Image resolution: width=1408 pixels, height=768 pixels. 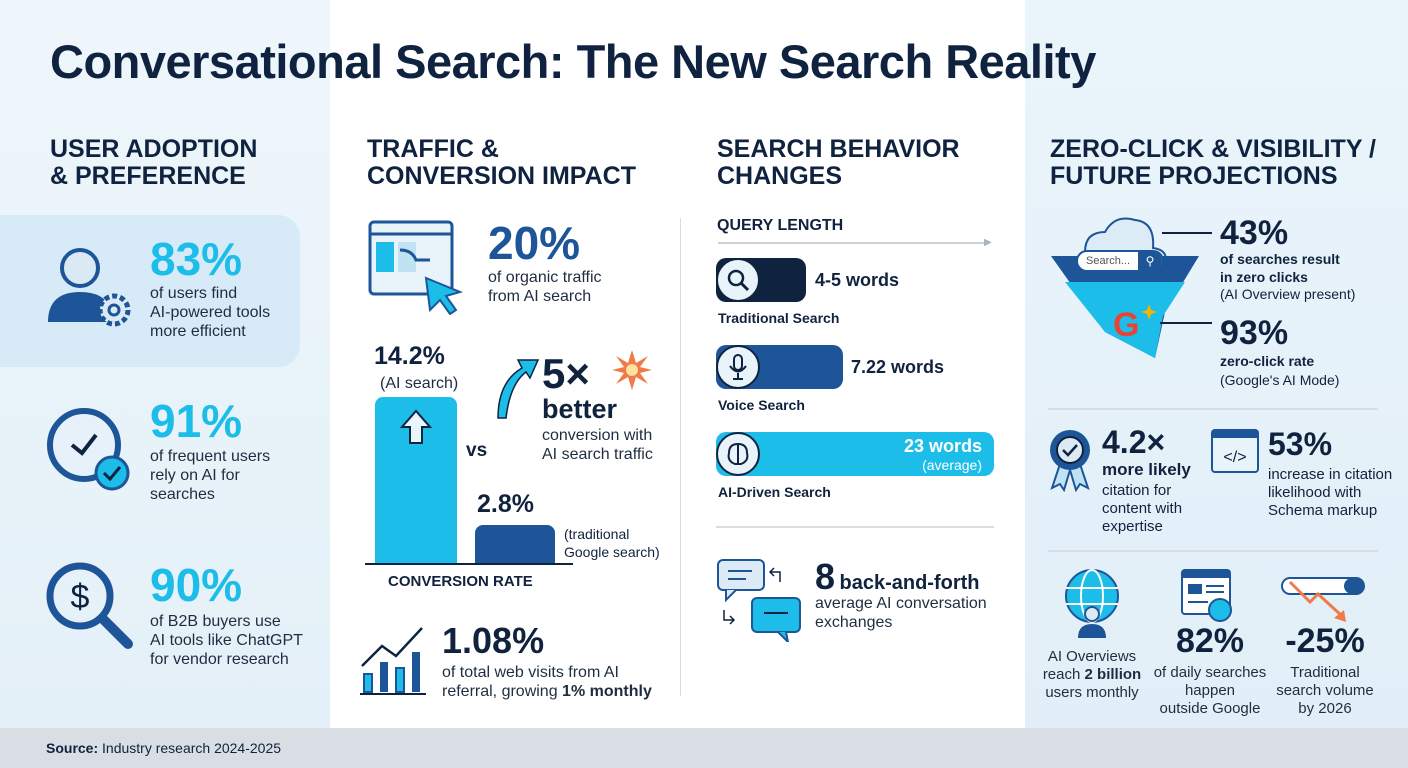 I want to click on decline-text: Traditional search volume by 2026, so click(x=1325, y=690).